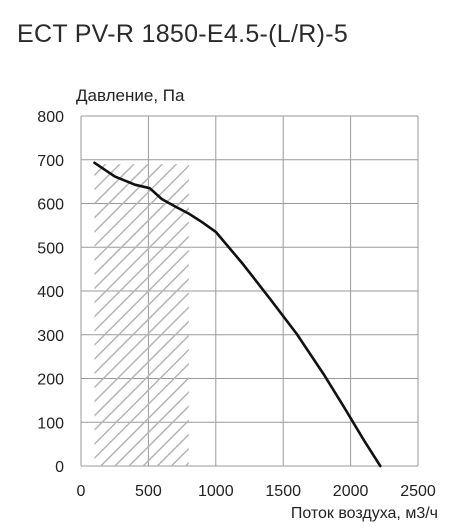 This screenshot has width=452, height=532. Describe the element at coordinates (50, 117) in the screenshot. I see `y-tick-label: 800` at that location.